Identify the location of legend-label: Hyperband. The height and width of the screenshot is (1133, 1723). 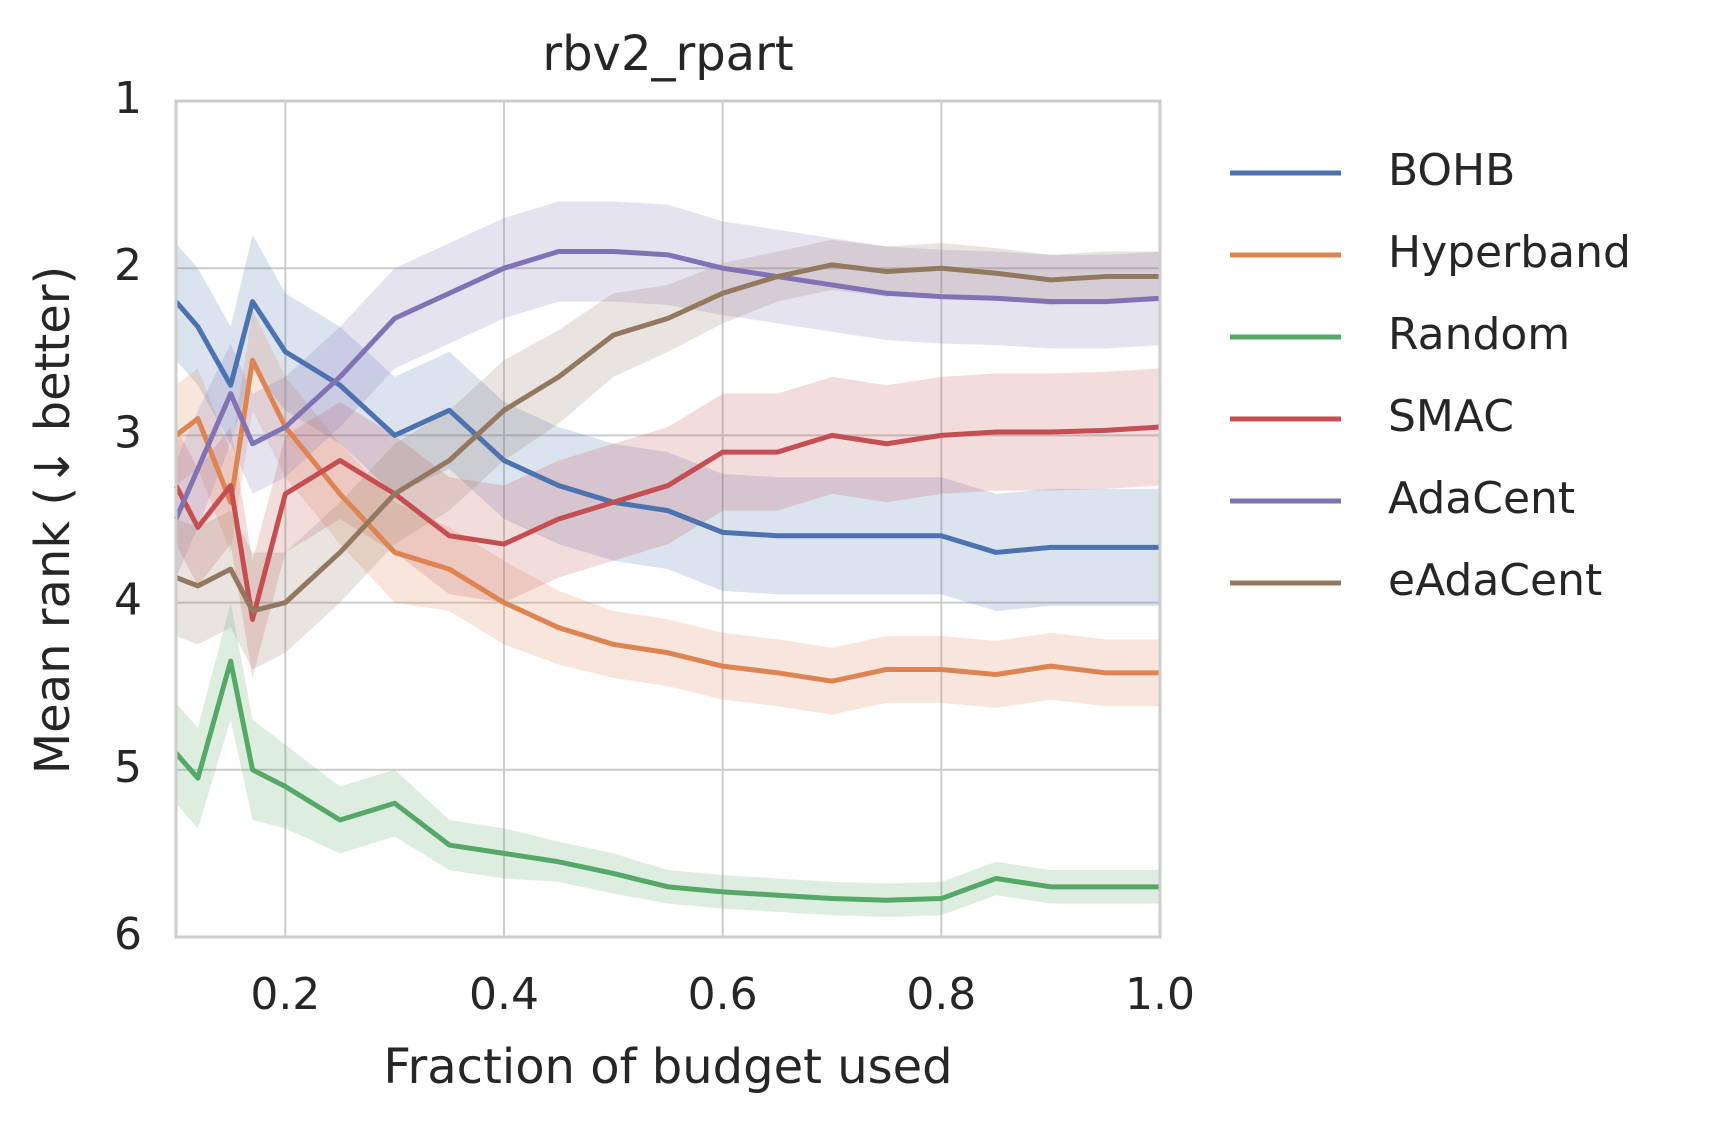
(1509, 252).